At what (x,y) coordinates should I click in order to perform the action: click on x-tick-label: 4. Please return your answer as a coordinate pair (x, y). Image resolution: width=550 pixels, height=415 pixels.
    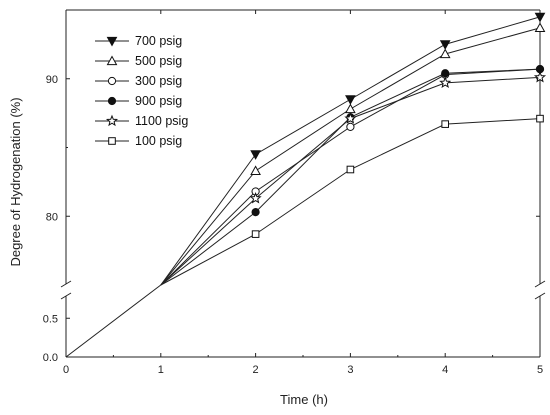
    Looking at the image, I should click on (445, 370).